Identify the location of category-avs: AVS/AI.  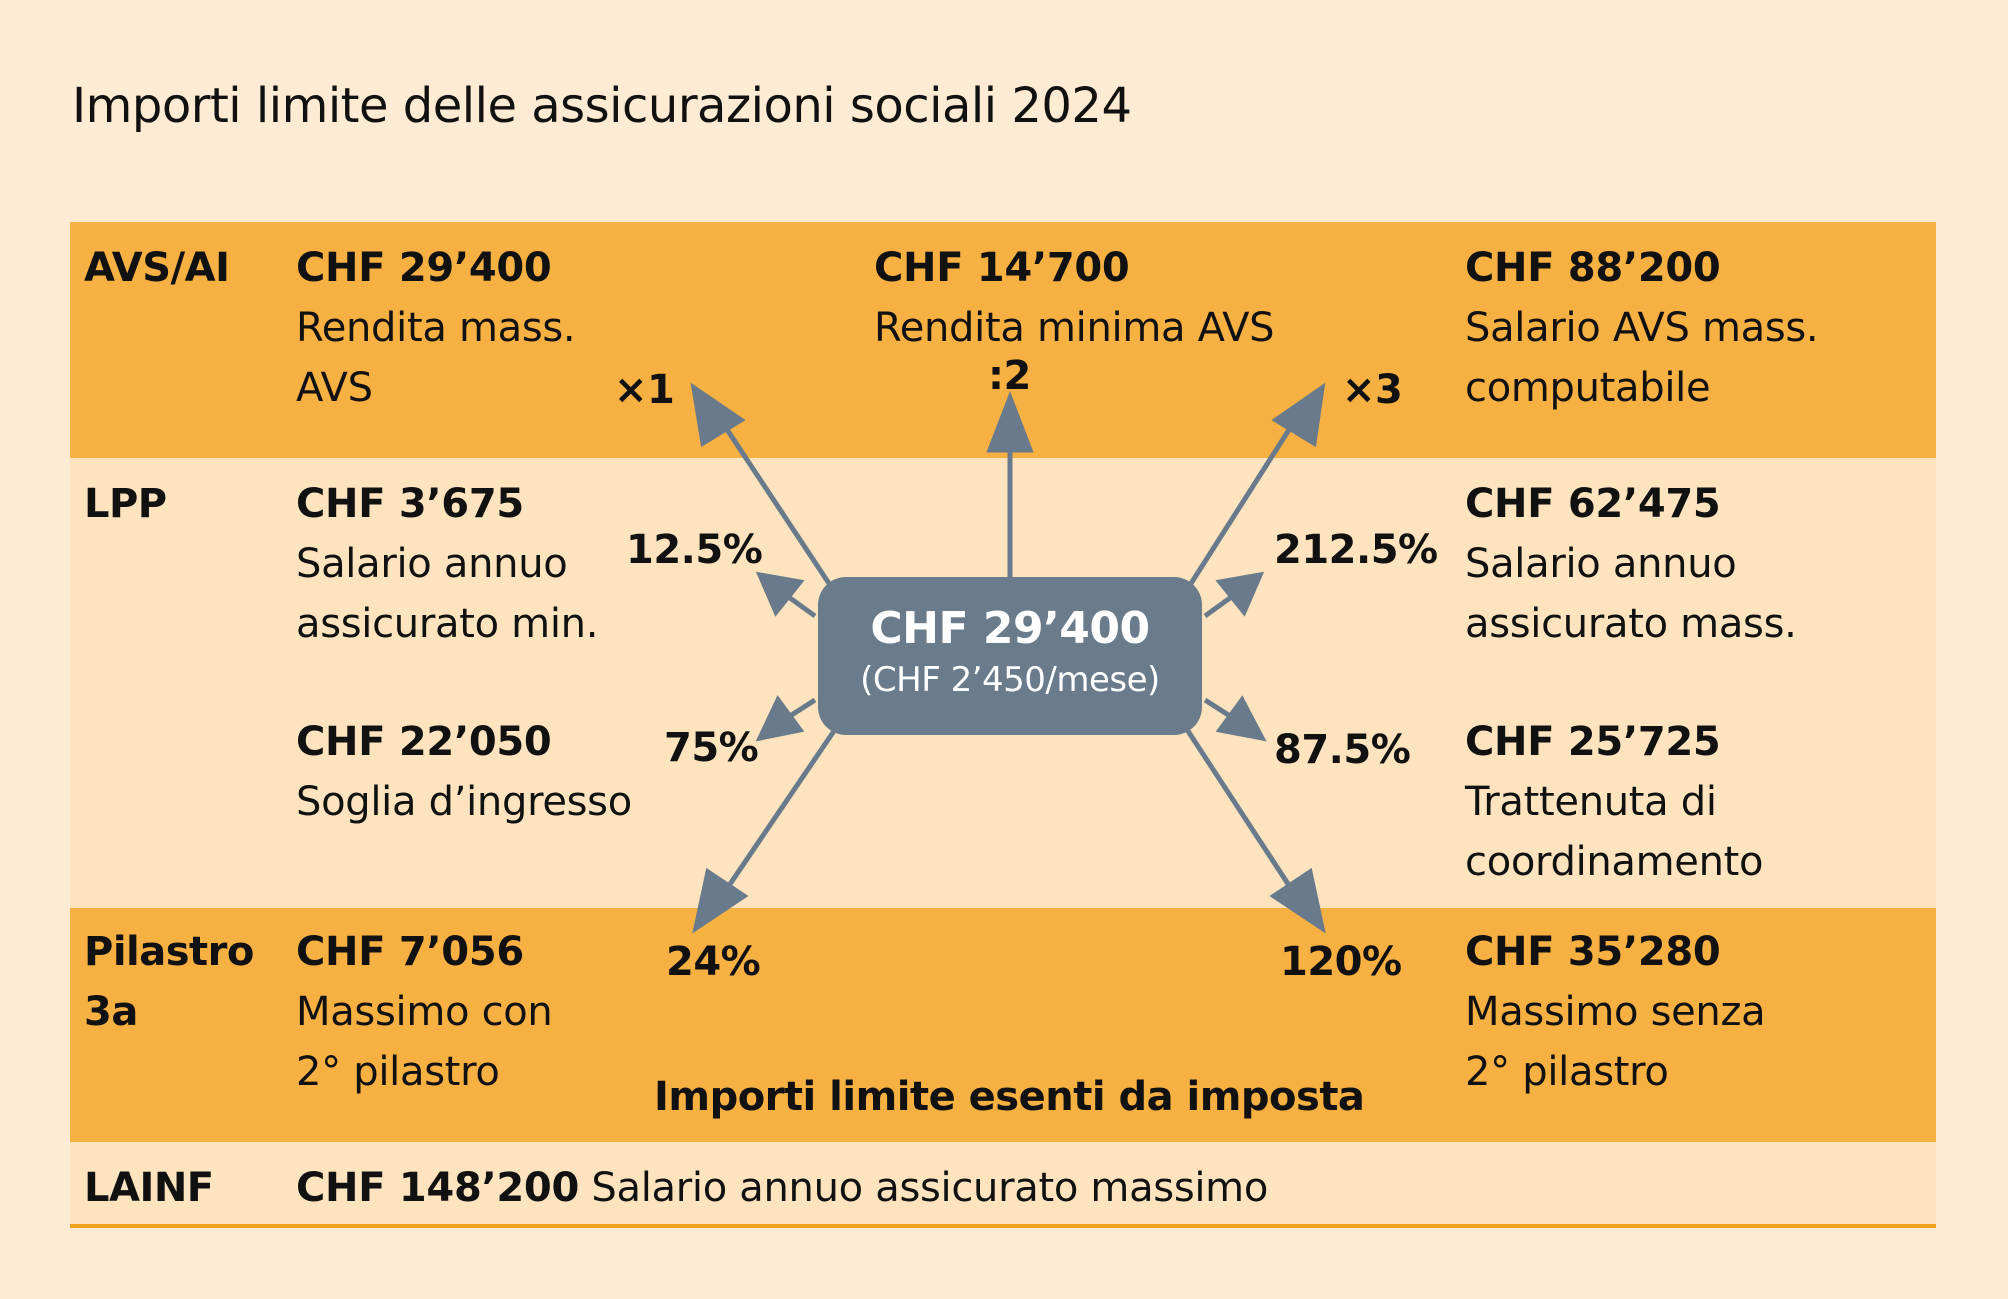
(157, 268).